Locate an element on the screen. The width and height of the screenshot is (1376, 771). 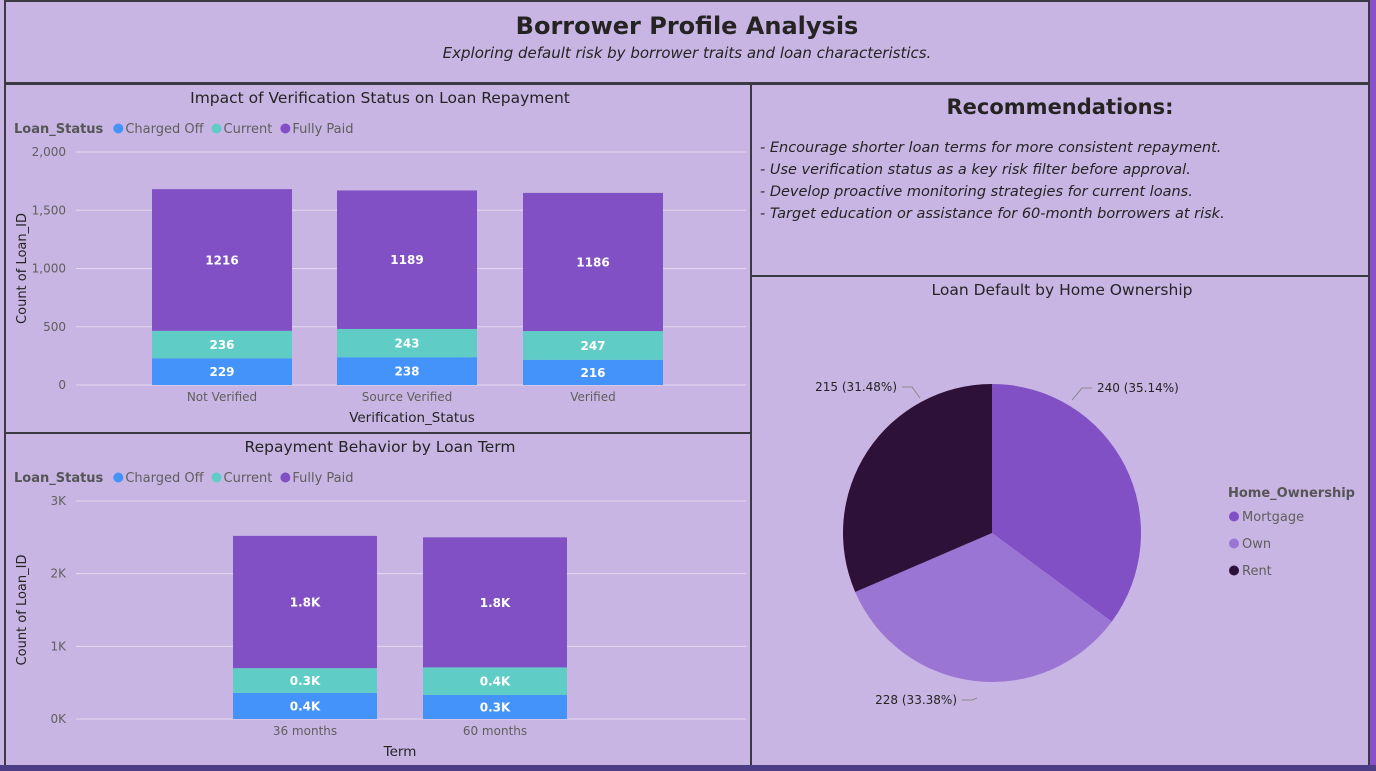
pie-slice-mortgage is located at coordinates (1066, 503).